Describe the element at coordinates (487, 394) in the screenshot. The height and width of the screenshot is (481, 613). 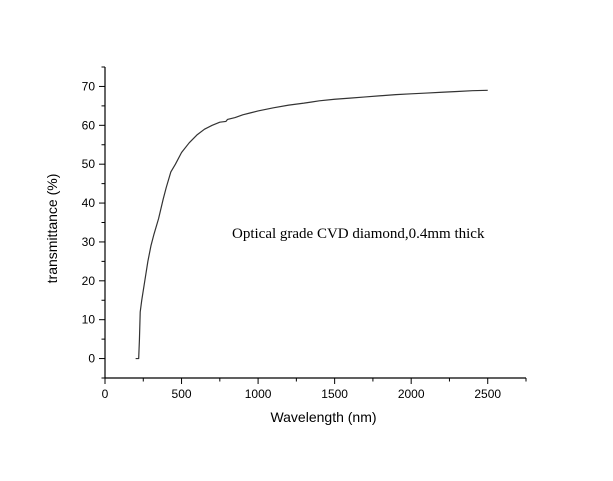
I see `x-tick-label: 2500` at that location.